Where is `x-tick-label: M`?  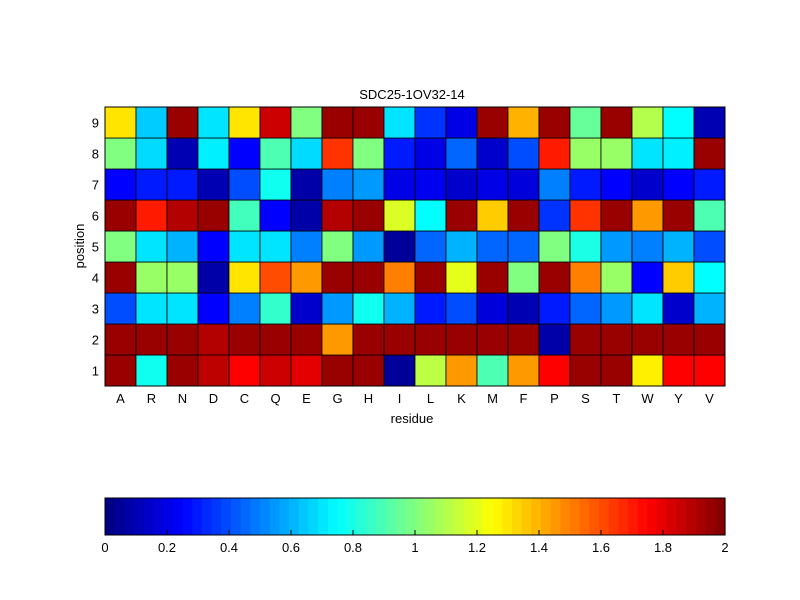 x-tick-label: M is located at coordinates (492, 398).